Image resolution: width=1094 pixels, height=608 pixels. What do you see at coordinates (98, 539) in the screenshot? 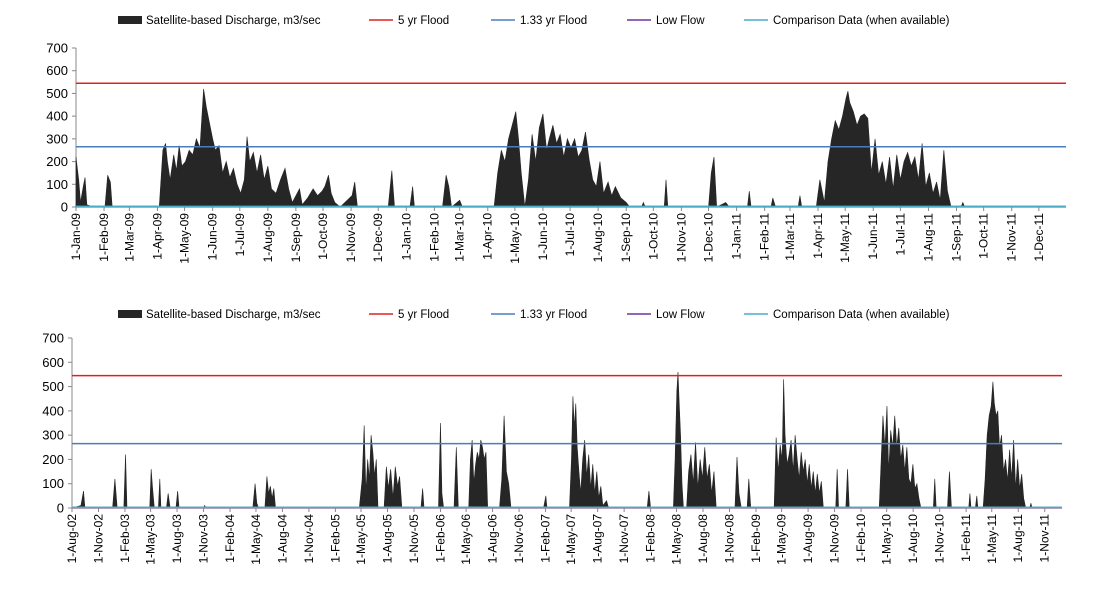
I see `x-tick-label: 1-Nov-02` at bounding box center [98, 539].